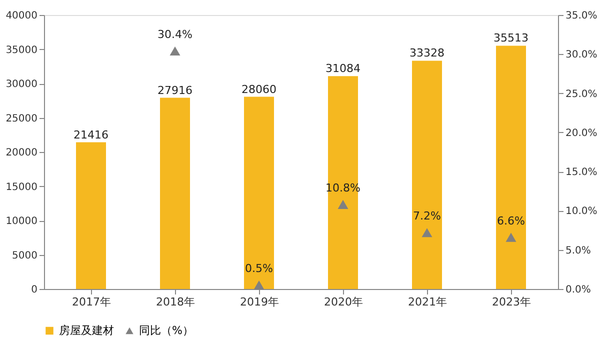 The height and width of the screenshot is (341, 602). Describe the element at coordinates (175, 90) in the screenshot. I see `data-label: 27916` at that location.